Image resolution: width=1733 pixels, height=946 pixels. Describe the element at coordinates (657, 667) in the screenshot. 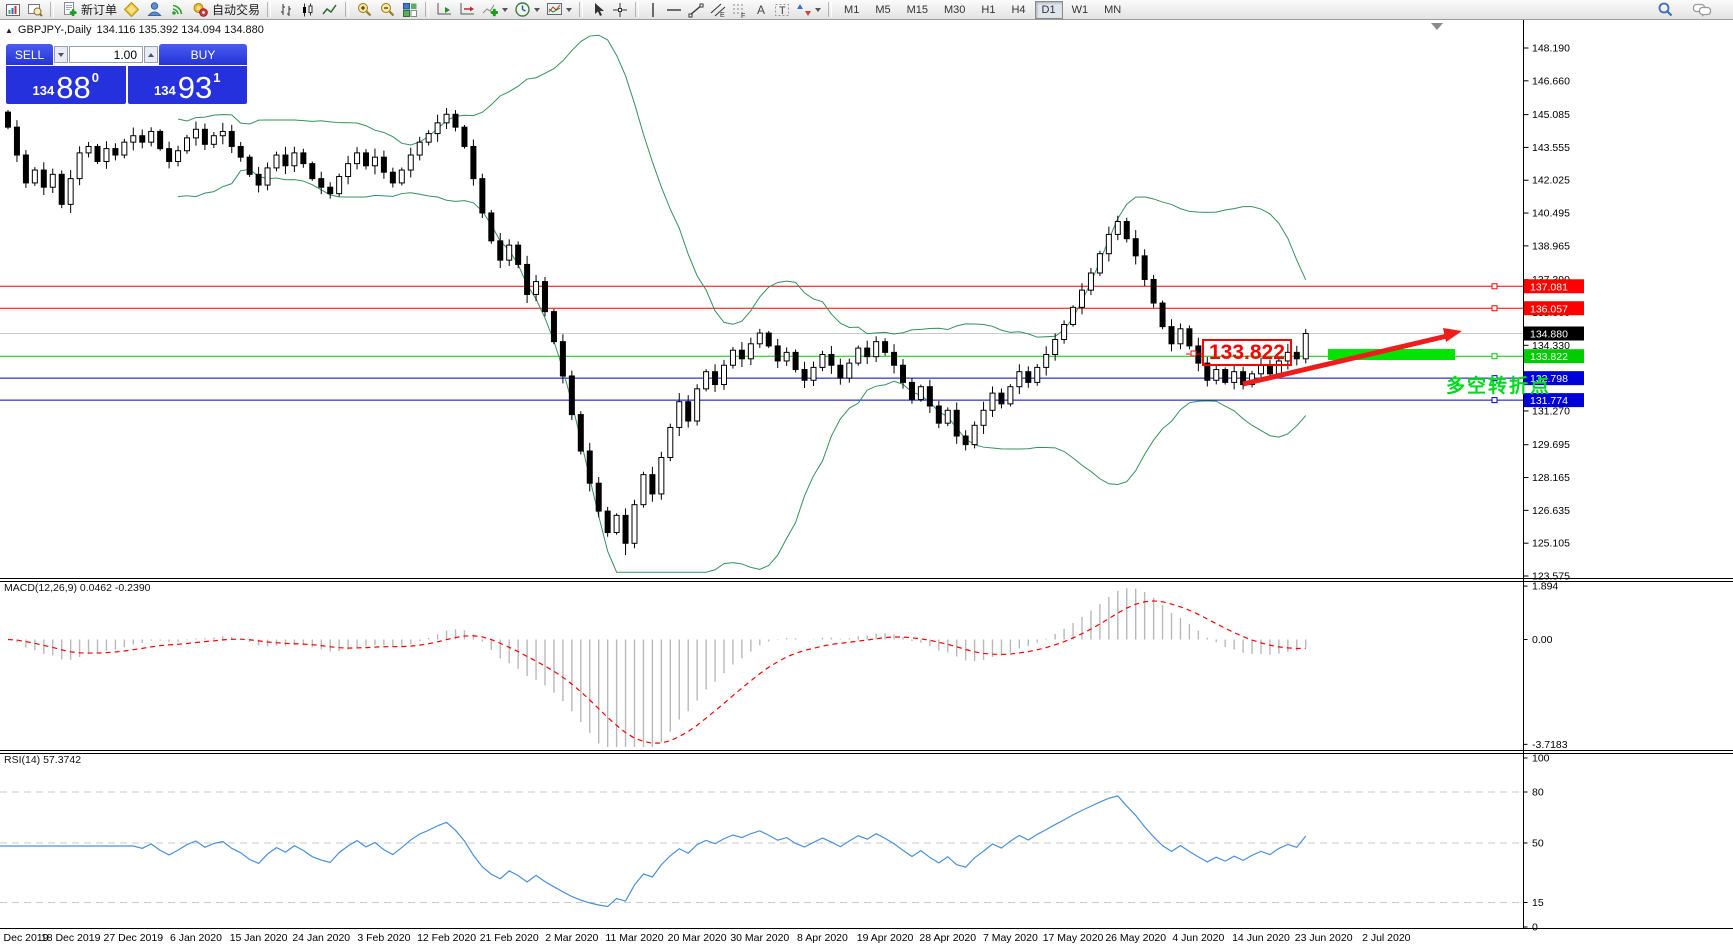

I see `macd-pane` at that location.